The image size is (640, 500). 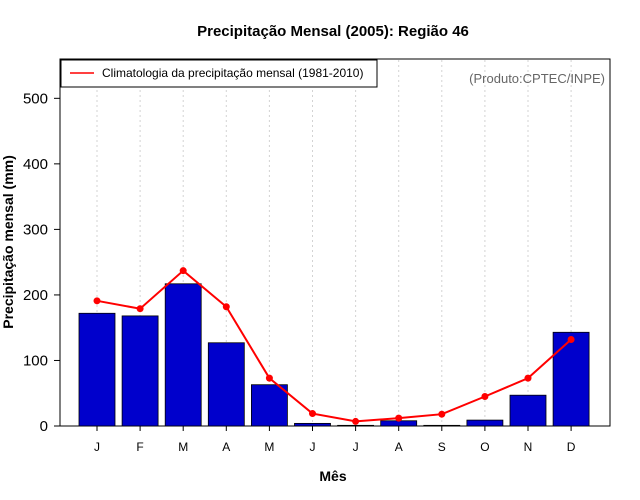 I want to click on product-credit: (Produto:CPTEC/INPE), so click(x=537, y=78).